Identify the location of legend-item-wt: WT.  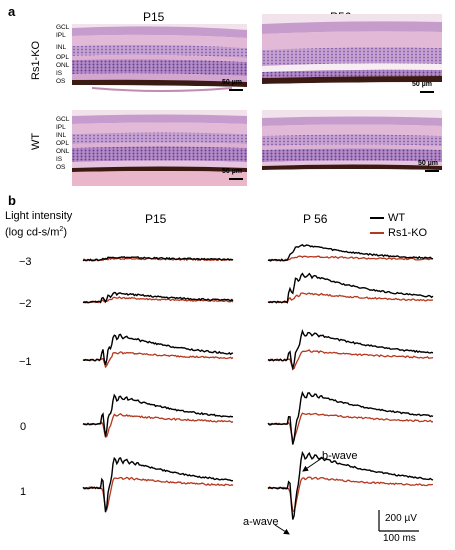
(398, 217).